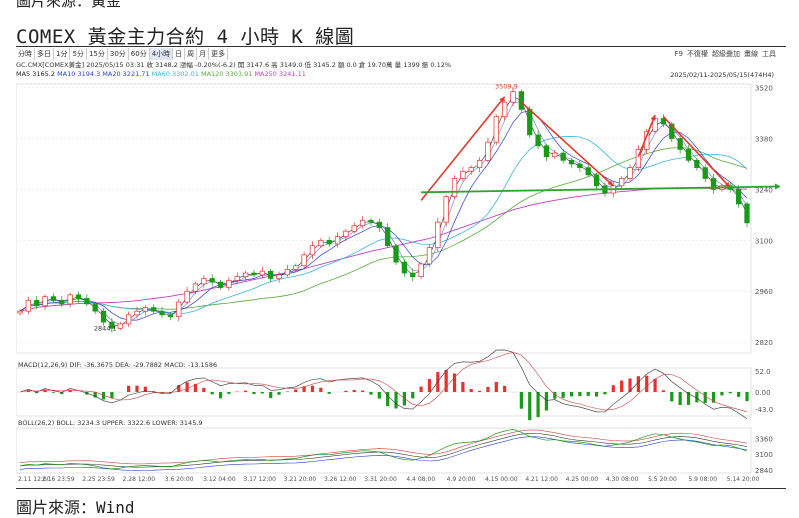 This screenshot has width=799, height=518. Describe the element at coordinates (697, 54) in the screenshot. I see `tool-button: 不復權` at that location.